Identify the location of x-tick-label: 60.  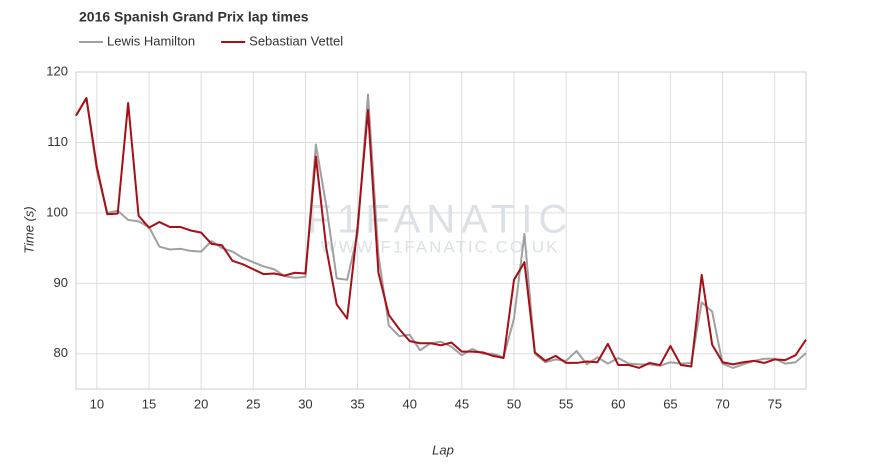
(618, 403).